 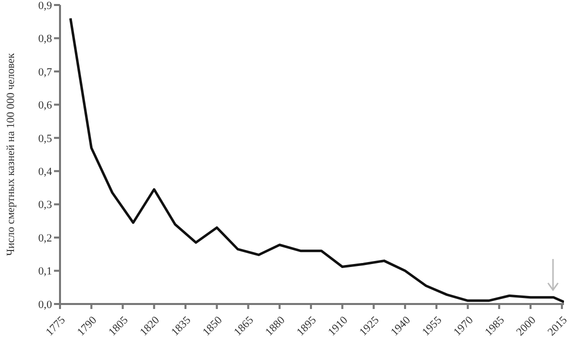 What do you see at coordinates (45, 238) in the screenshot?
I see `y-tick-label: 0,2` at bounding box center [45, 238].